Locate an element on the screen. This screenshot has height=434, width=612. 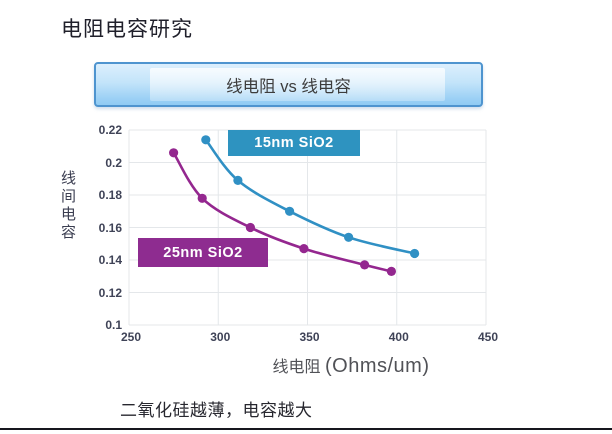
series-label-15nm-sio2: 15nm SiO2 is located at coordinates (294, 143).